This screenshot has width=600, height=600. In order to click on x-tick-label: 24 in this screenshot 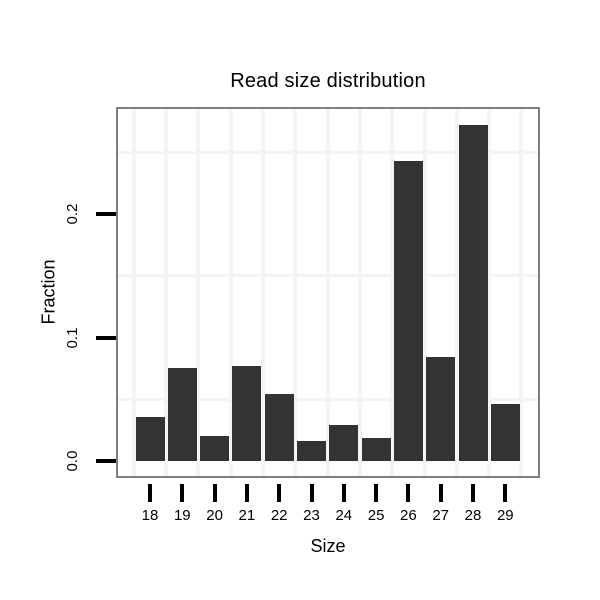, I will do `click(344, 515)`.